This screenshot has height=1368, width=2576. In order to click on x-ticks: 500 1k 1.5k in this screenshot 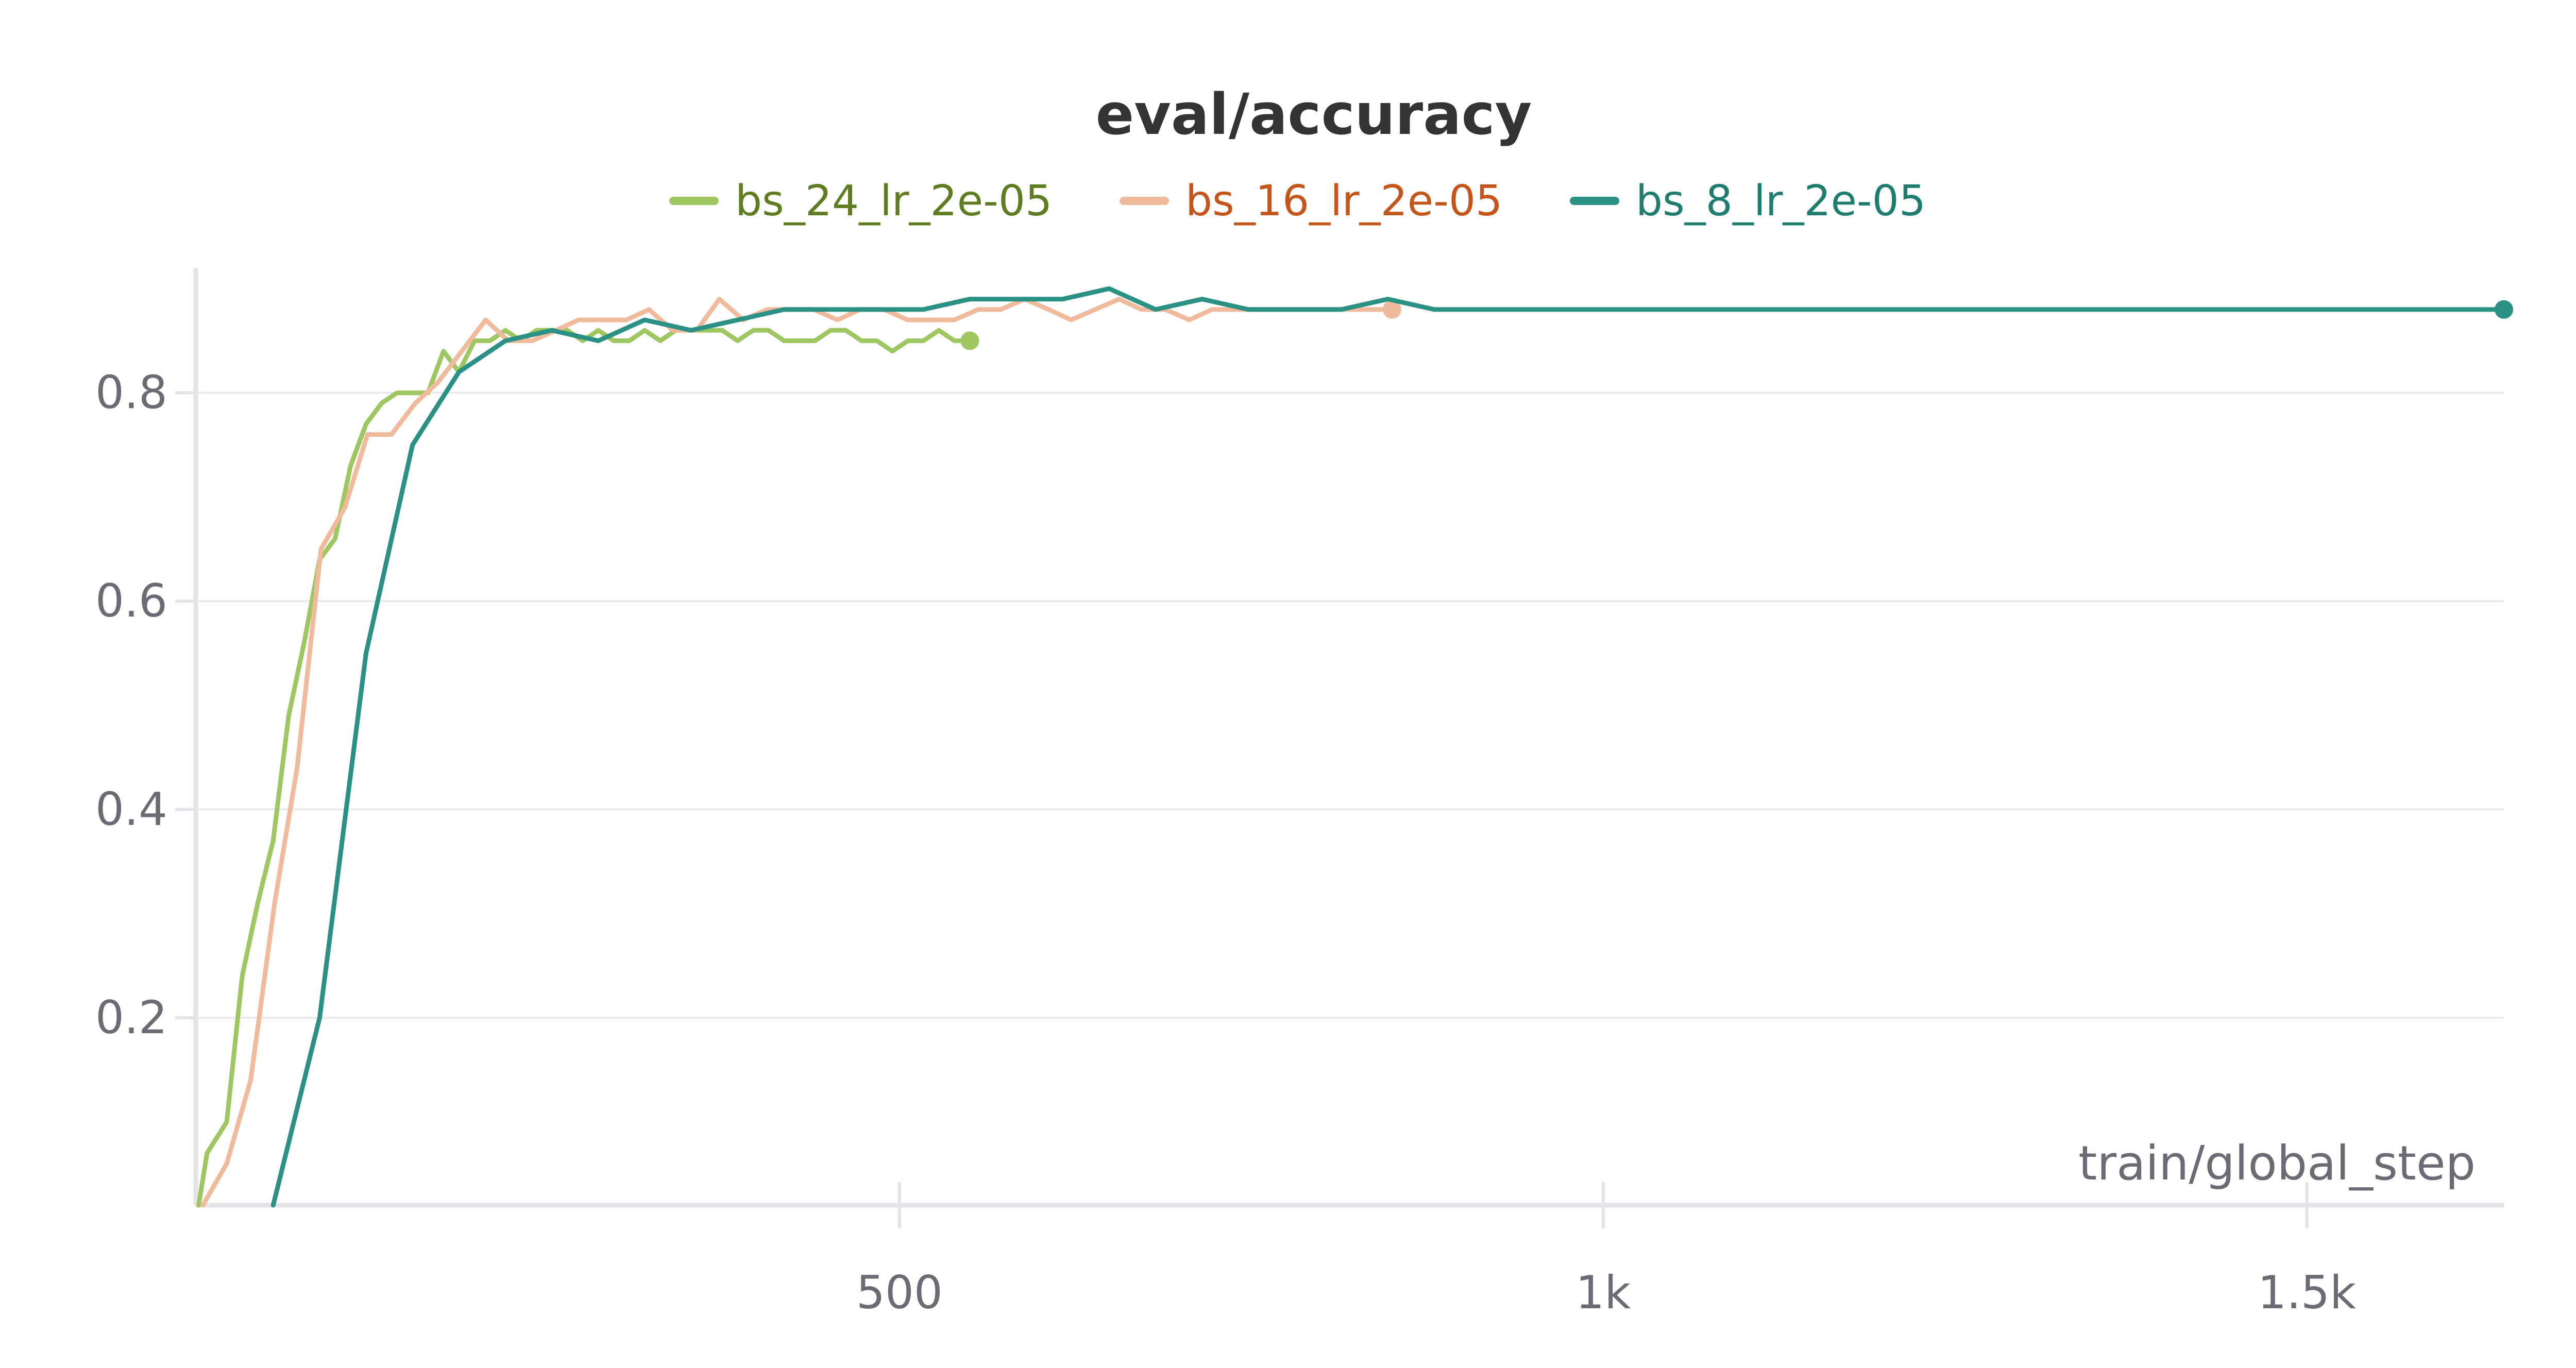, I will do `click(1606, 1250)`.